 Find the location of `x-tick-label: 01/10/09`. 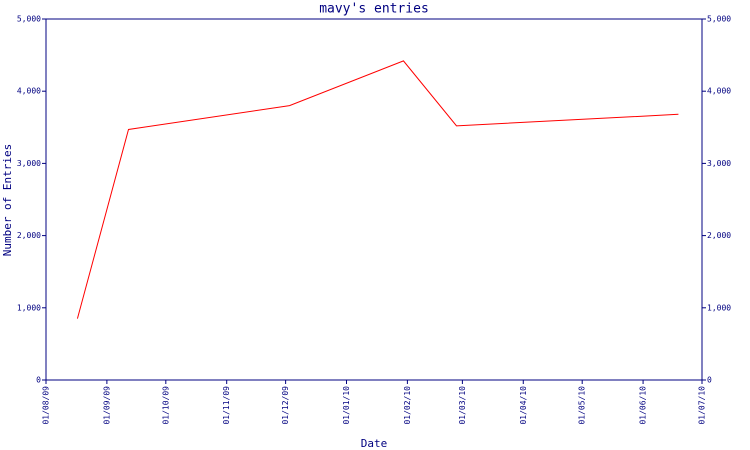

x-tick-label: 01/10/09 is located at coordinates (165, 405).